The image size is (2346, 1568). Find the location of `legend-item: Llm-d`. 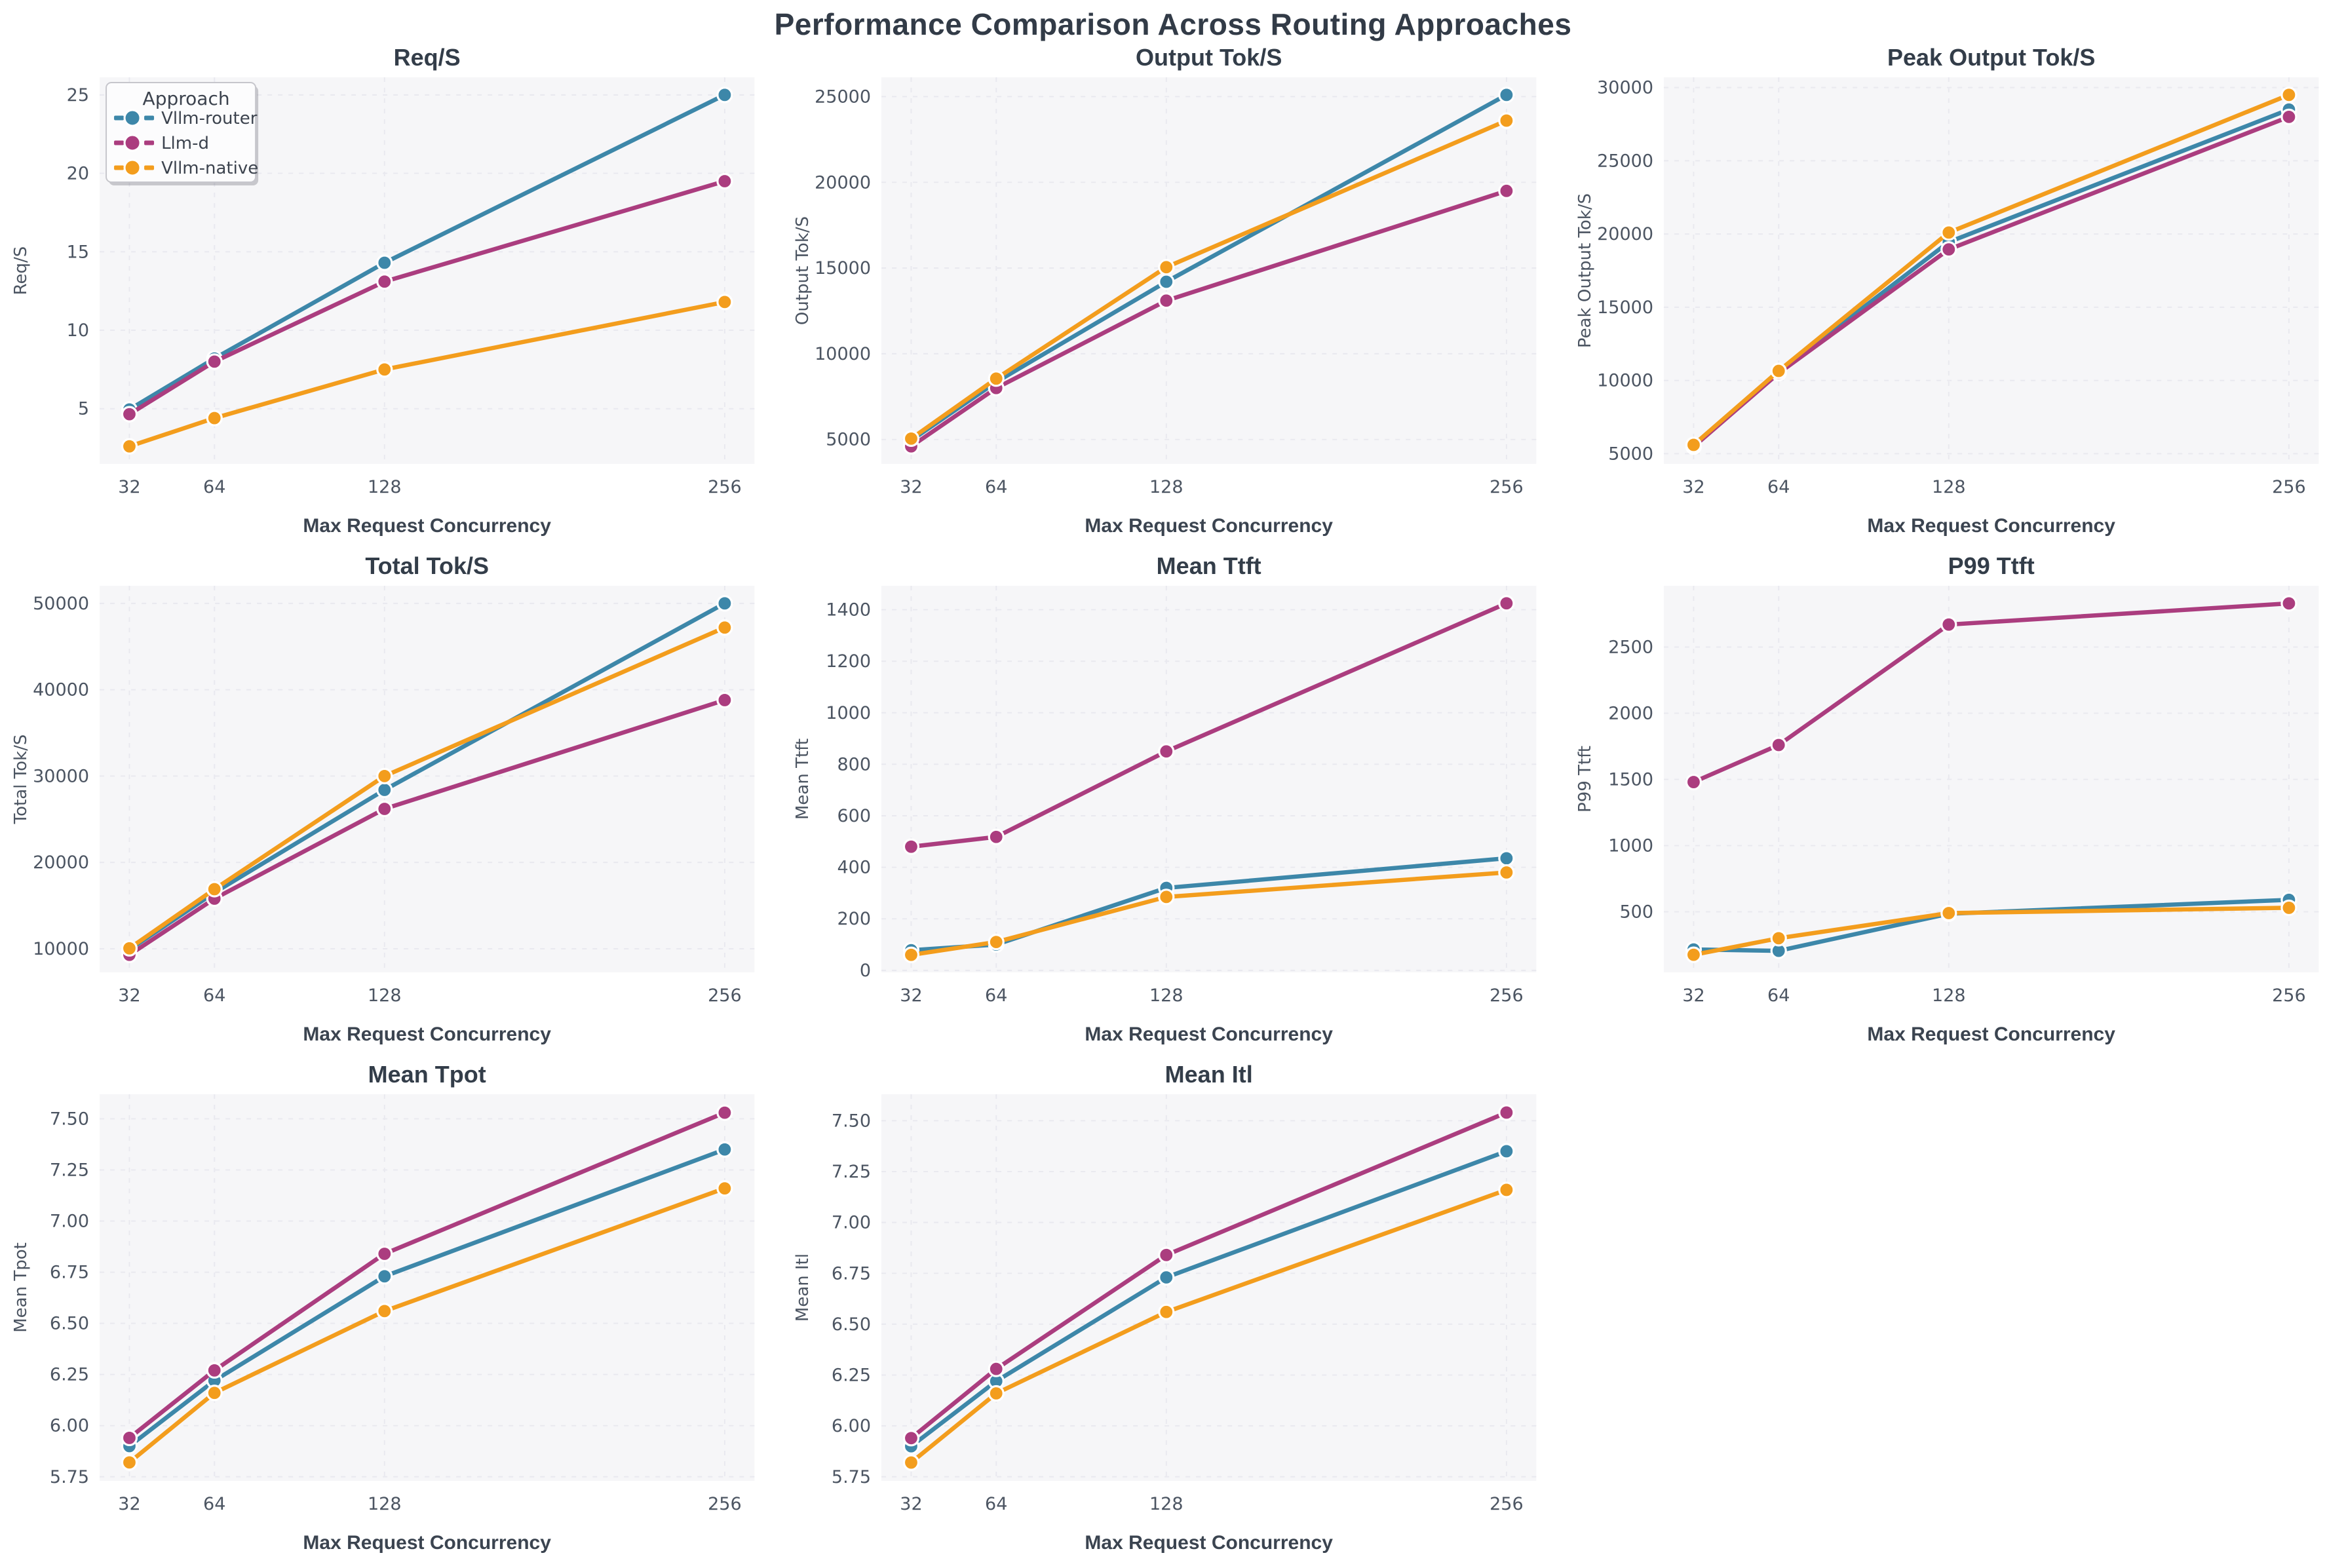

legend-item: Llm-d is located at coordinates (161, 143).